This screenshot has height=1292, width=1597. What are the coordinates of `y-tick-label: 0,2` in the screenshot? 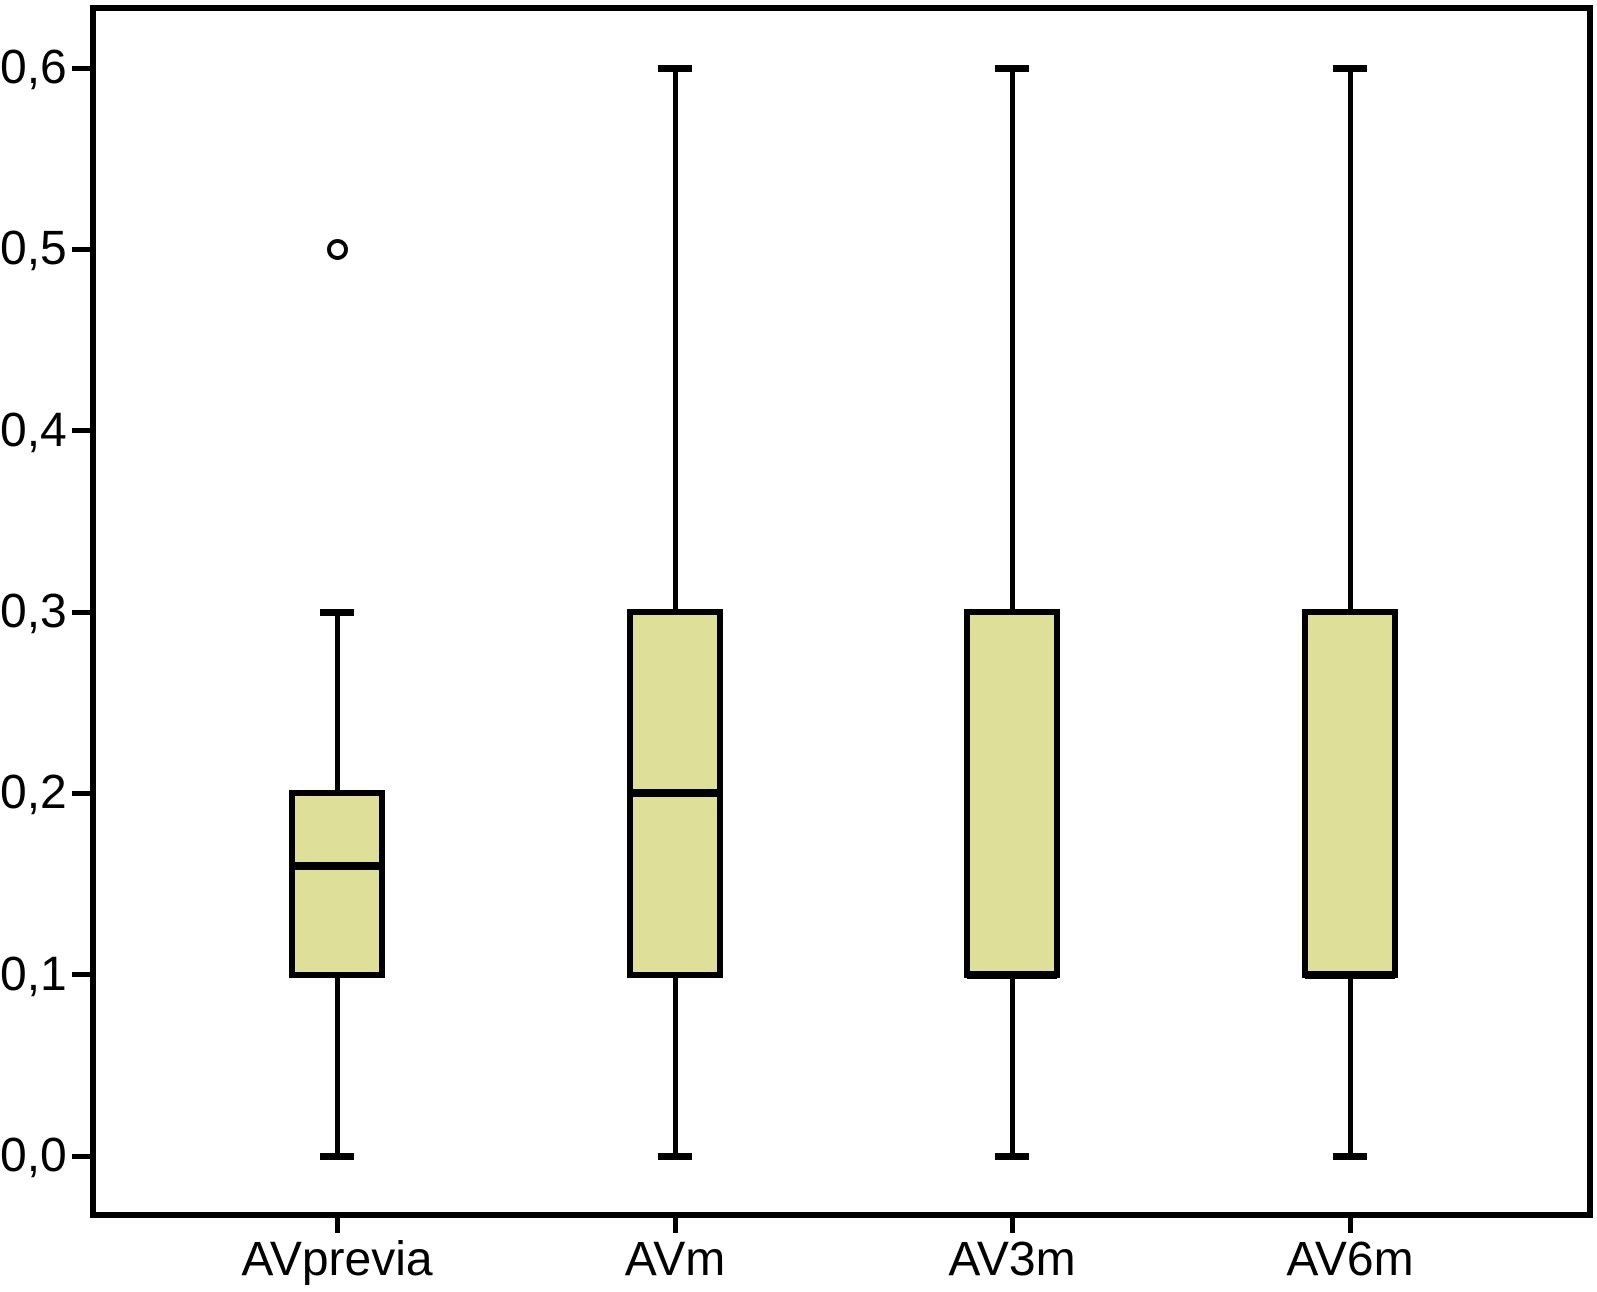 It's located at (33, 793).